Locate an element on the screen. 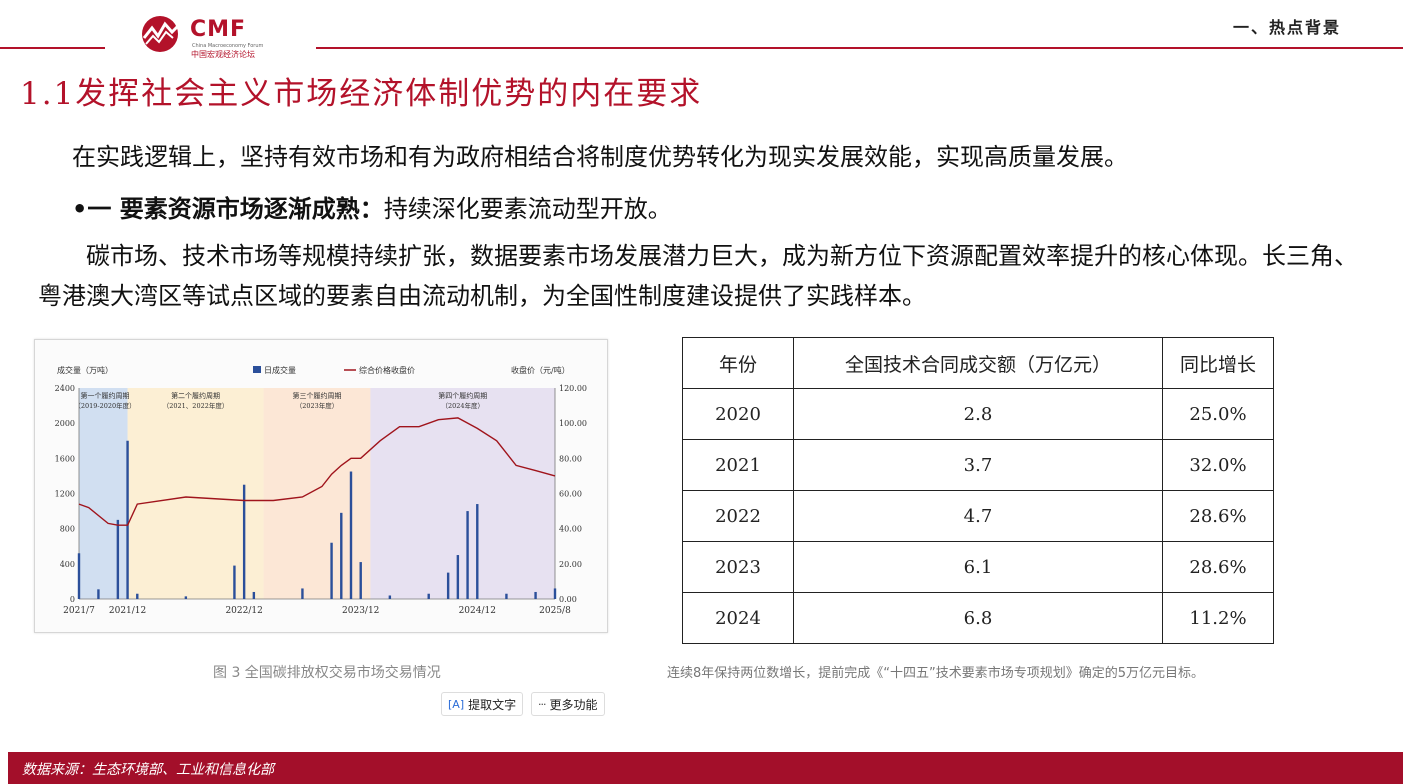 This screenshot has width=1403, height=784. section-tag: 一、热点背景 is located at coordinates (1286, 27).